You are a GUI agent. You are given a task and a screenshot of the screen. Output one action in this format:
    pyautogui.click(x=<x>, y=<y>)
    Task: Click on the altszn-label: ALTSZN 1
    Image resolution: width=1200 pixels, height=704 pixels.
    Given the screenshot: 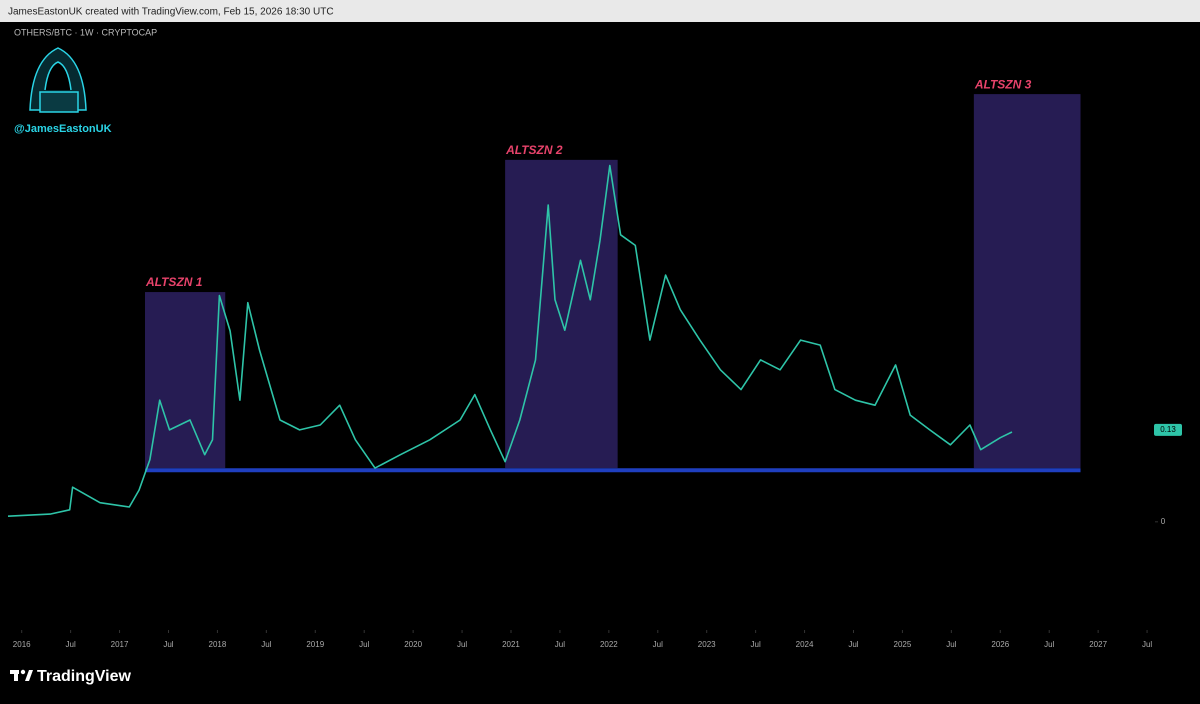 What is the action you would take?
    pyautogui.click(x=174, y=282)
    